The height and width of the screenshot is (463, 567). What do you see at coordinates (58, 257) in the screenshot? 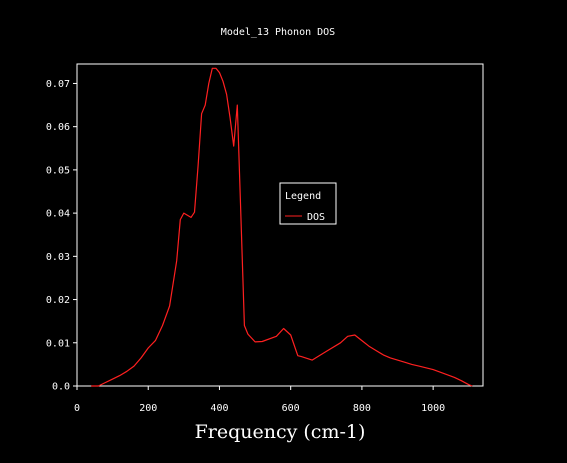
I see `y-tick-label: 0.03` at bounding box center [58, 257].